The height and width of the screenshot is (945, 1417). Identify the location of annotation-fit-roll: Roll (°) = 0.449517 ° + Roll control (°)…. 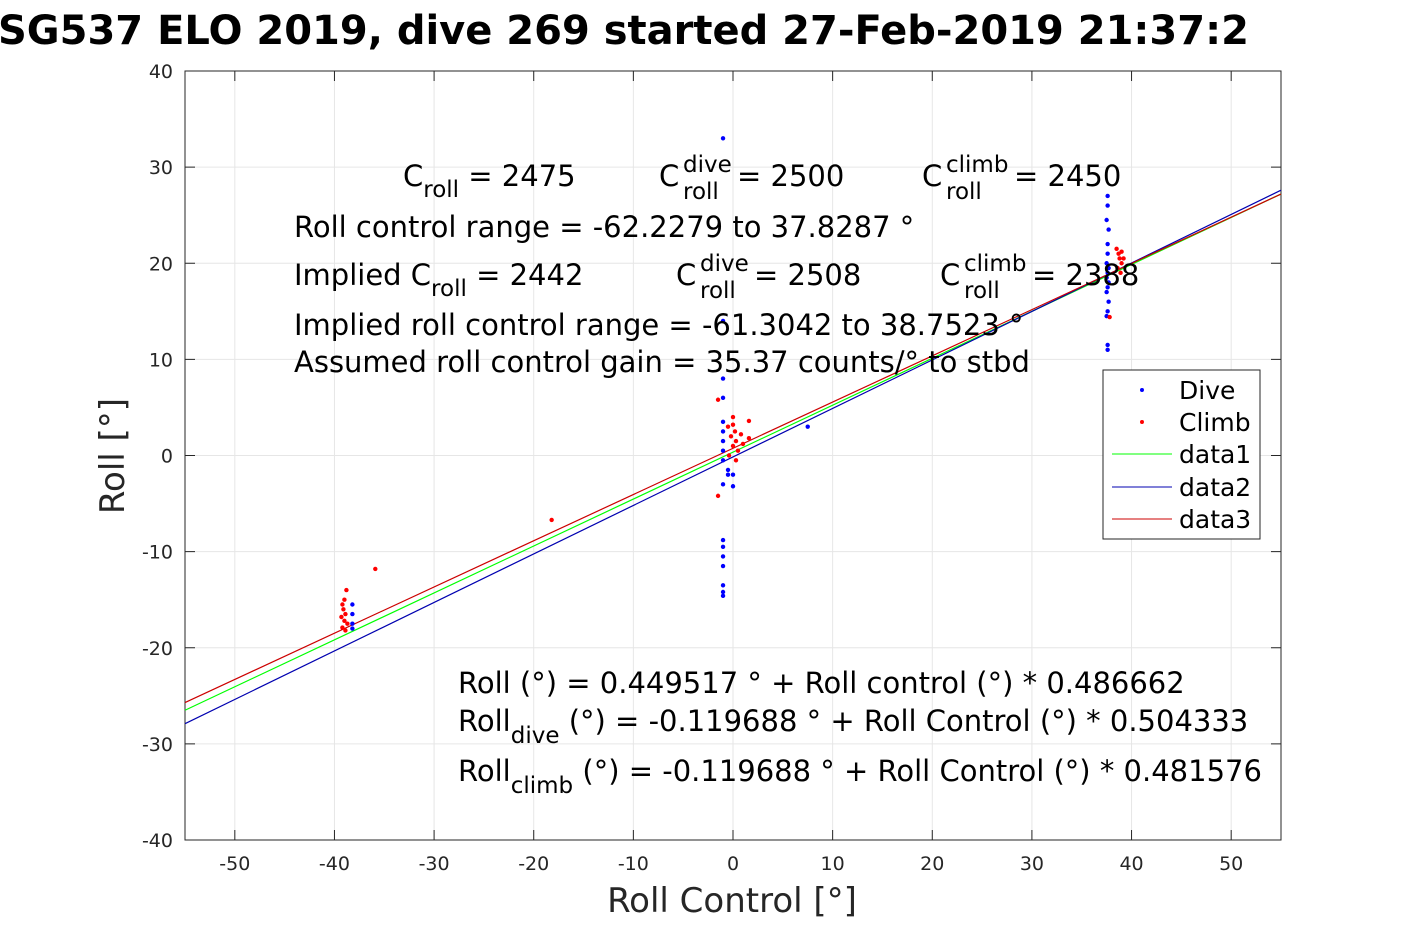
(821, 683).